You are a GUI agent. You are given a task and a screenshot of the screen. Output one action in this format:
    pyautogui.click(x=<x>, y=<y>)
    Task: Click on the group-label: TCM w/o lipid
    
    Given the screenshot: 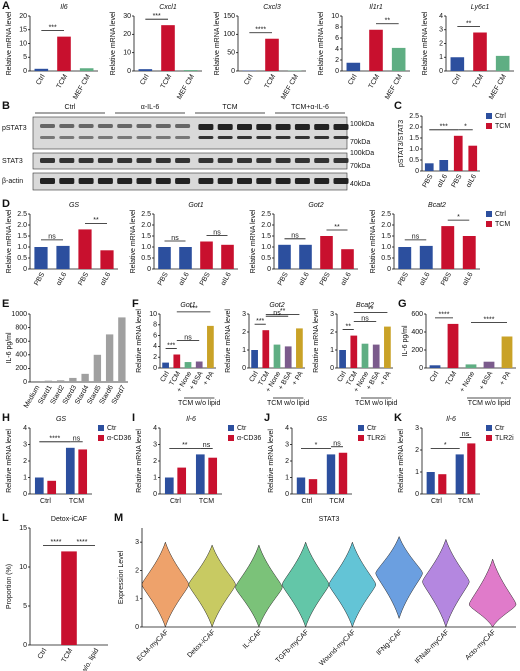 What is the action you would take?
    pyautogui.click(x=489, y=403)
    